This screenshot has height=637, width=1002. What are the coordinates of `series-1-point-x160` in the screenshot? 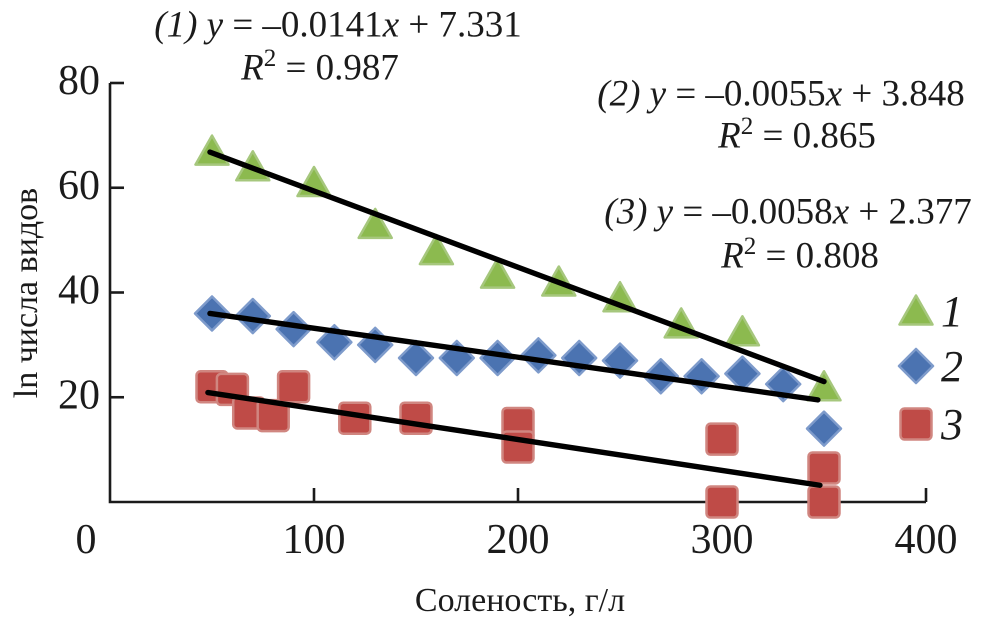 It's located at (436, 249).